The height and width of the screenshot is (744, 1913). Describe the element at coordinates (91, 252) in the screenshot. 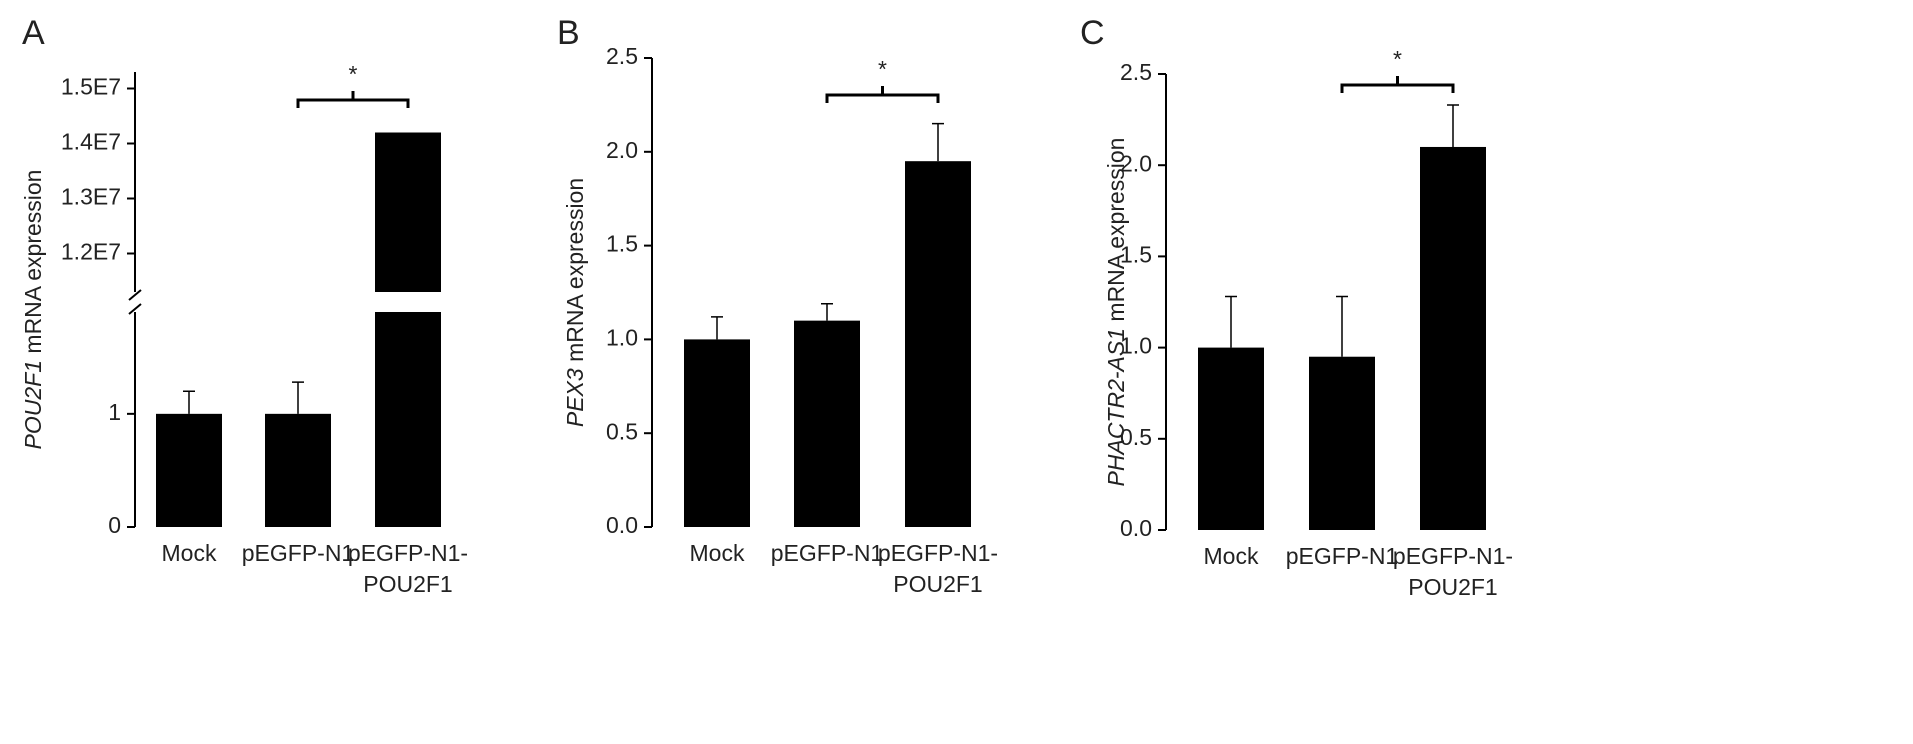

I see `y-tick-label: 1.2E7` at that location.